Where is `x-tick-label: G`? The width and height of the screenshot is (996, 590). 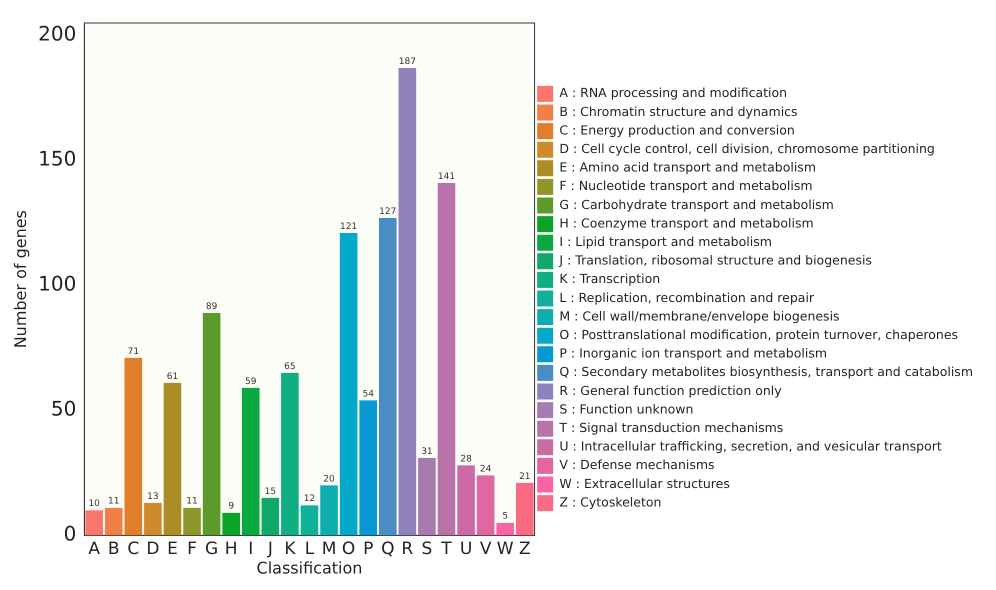
x-tick-label: G is located at coordinates (211, 549).